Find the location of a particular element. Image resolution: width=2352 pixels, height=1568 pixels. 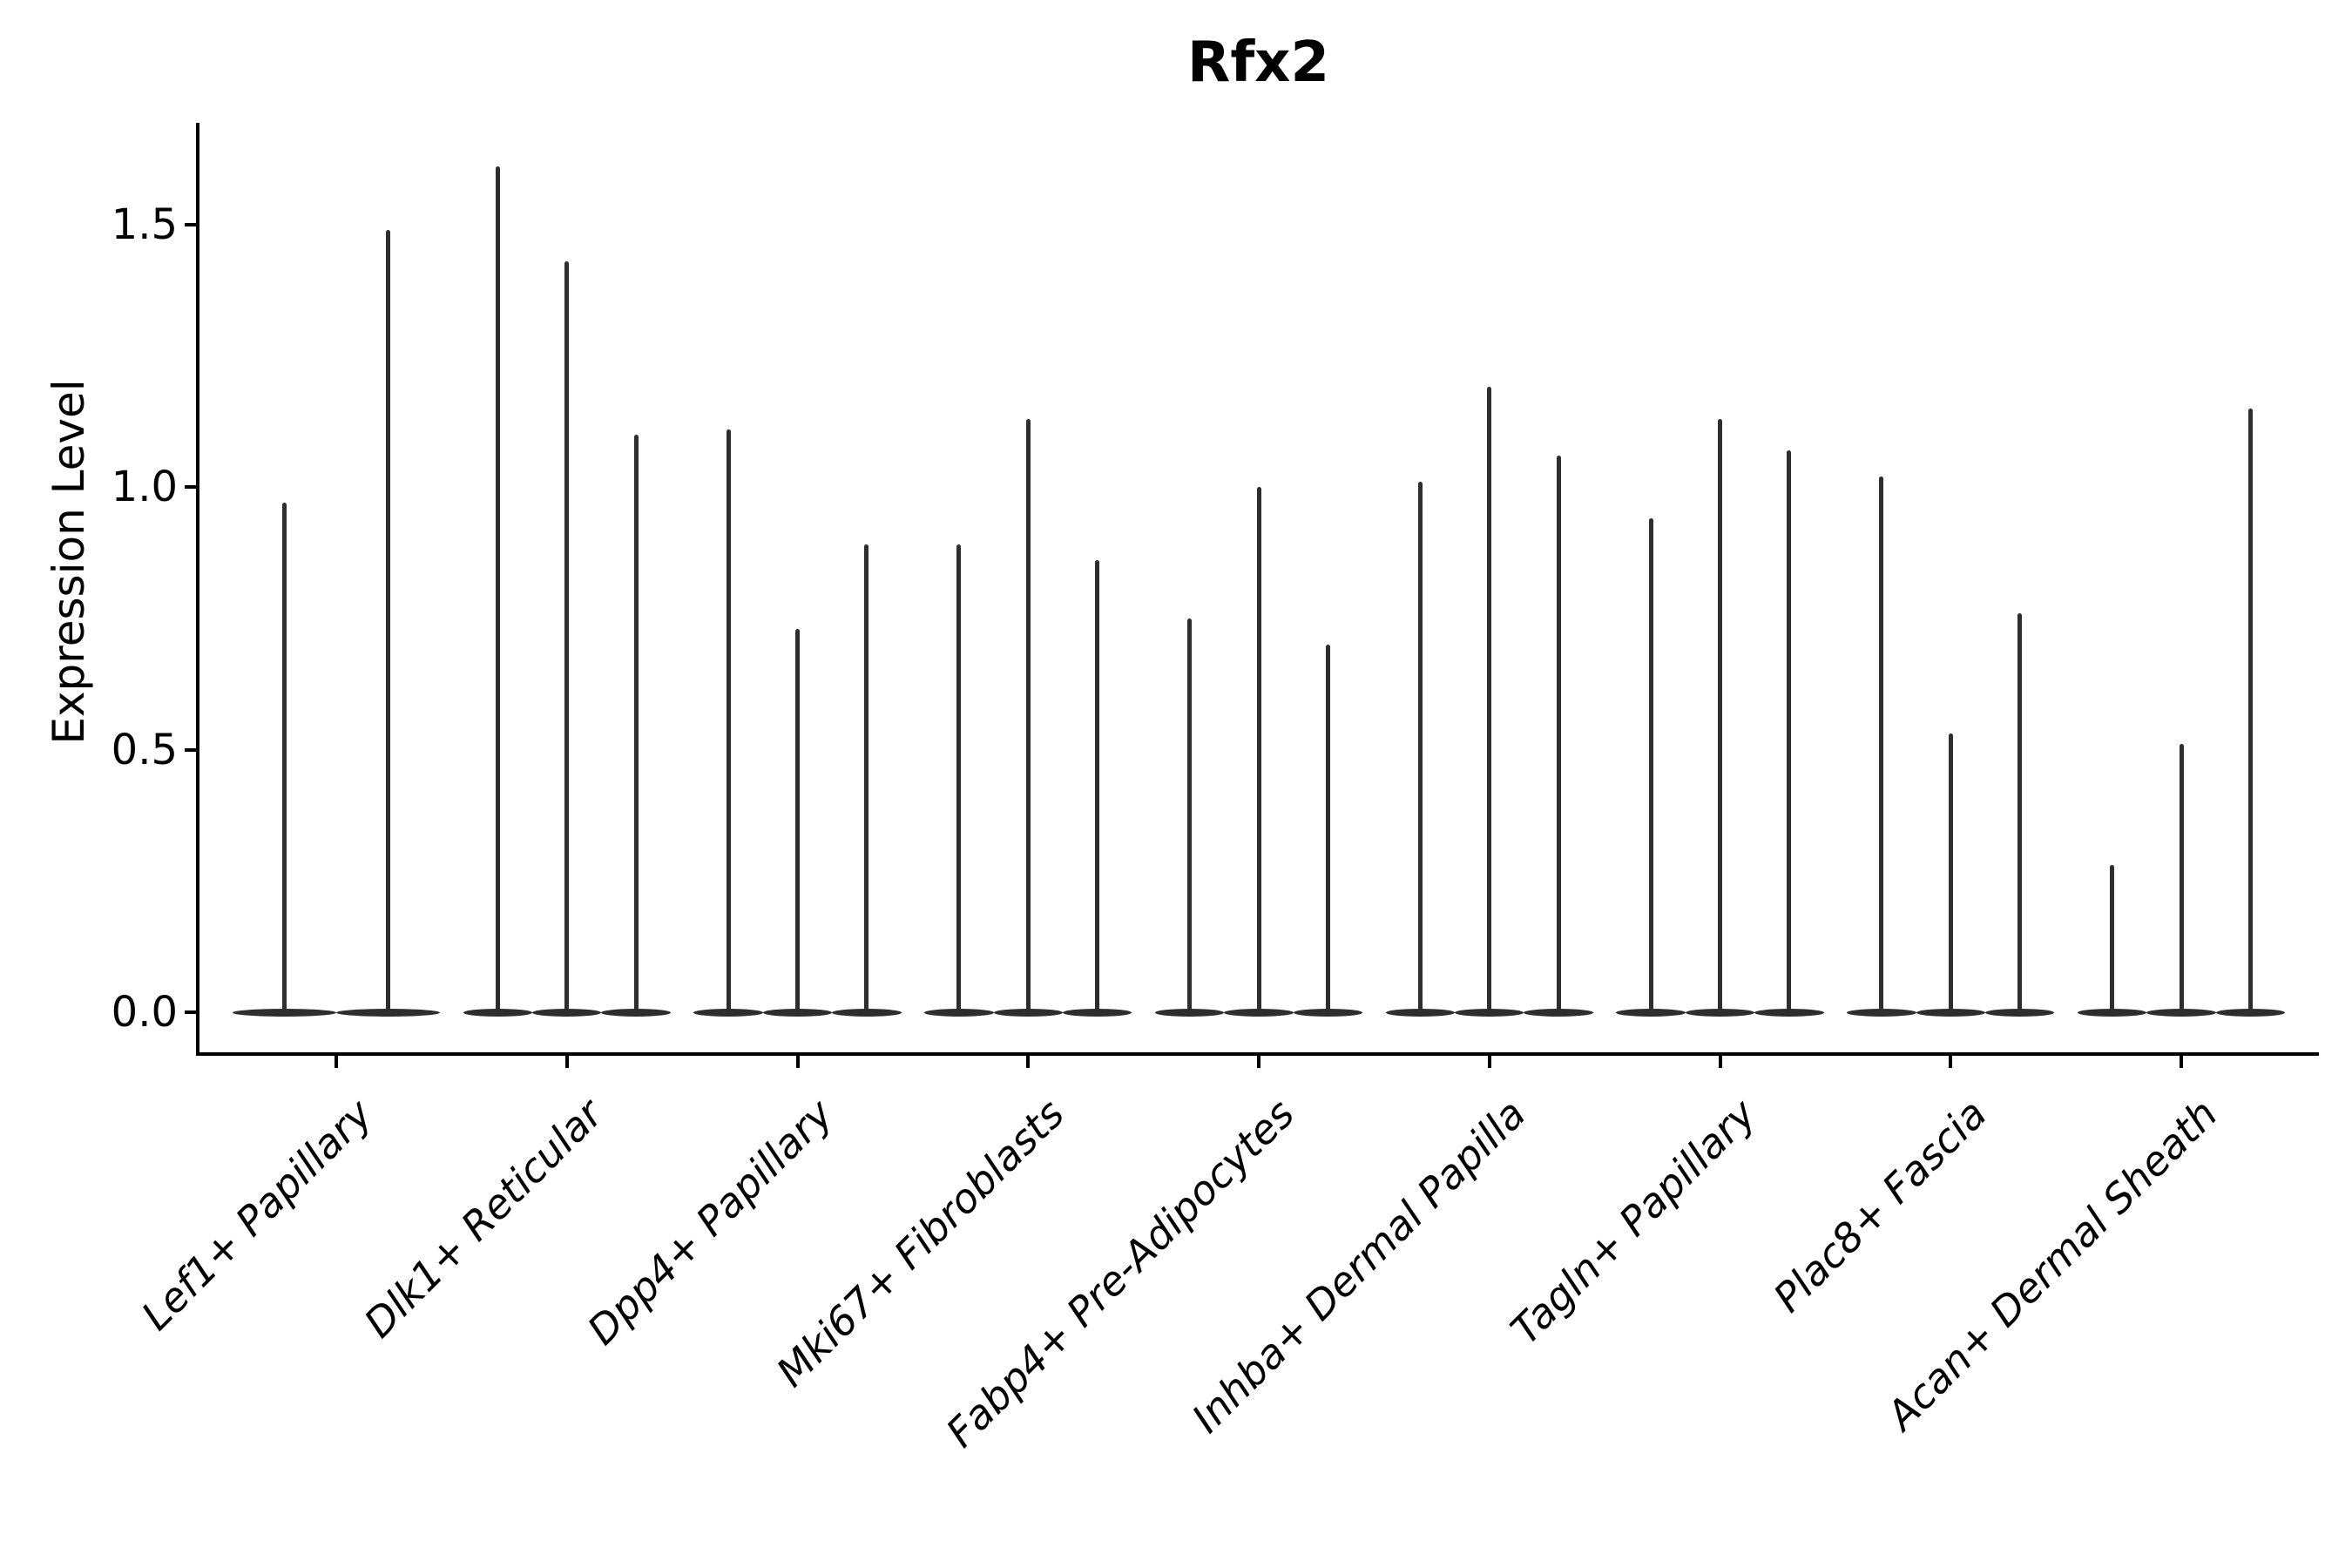

y-tick-label: 1.5 is located at coordinates (145, 224).